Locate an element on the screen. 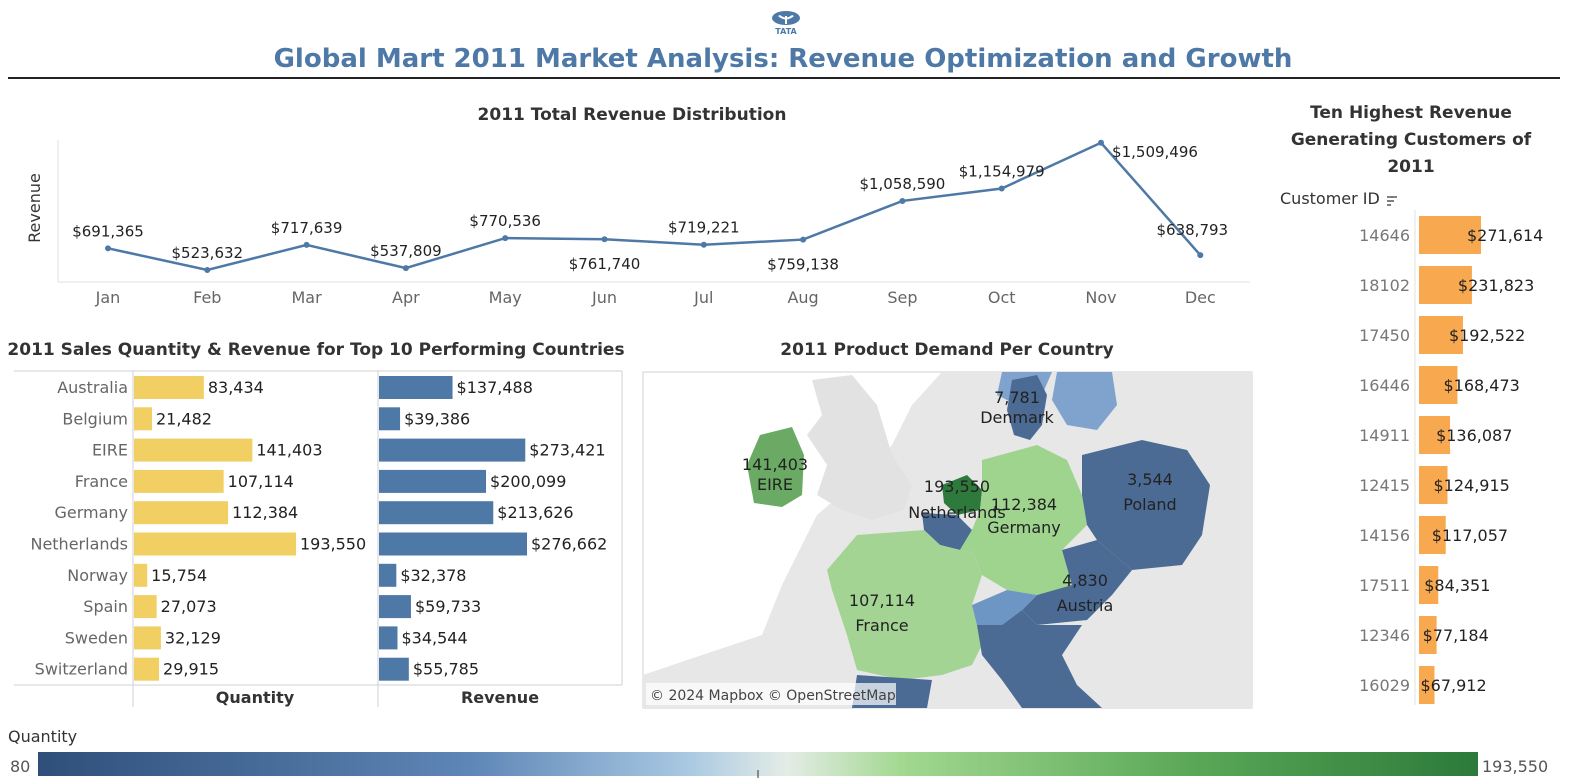 The image size is (1578, 784). revenue-point-oct is located at coordinates (1001, 188).